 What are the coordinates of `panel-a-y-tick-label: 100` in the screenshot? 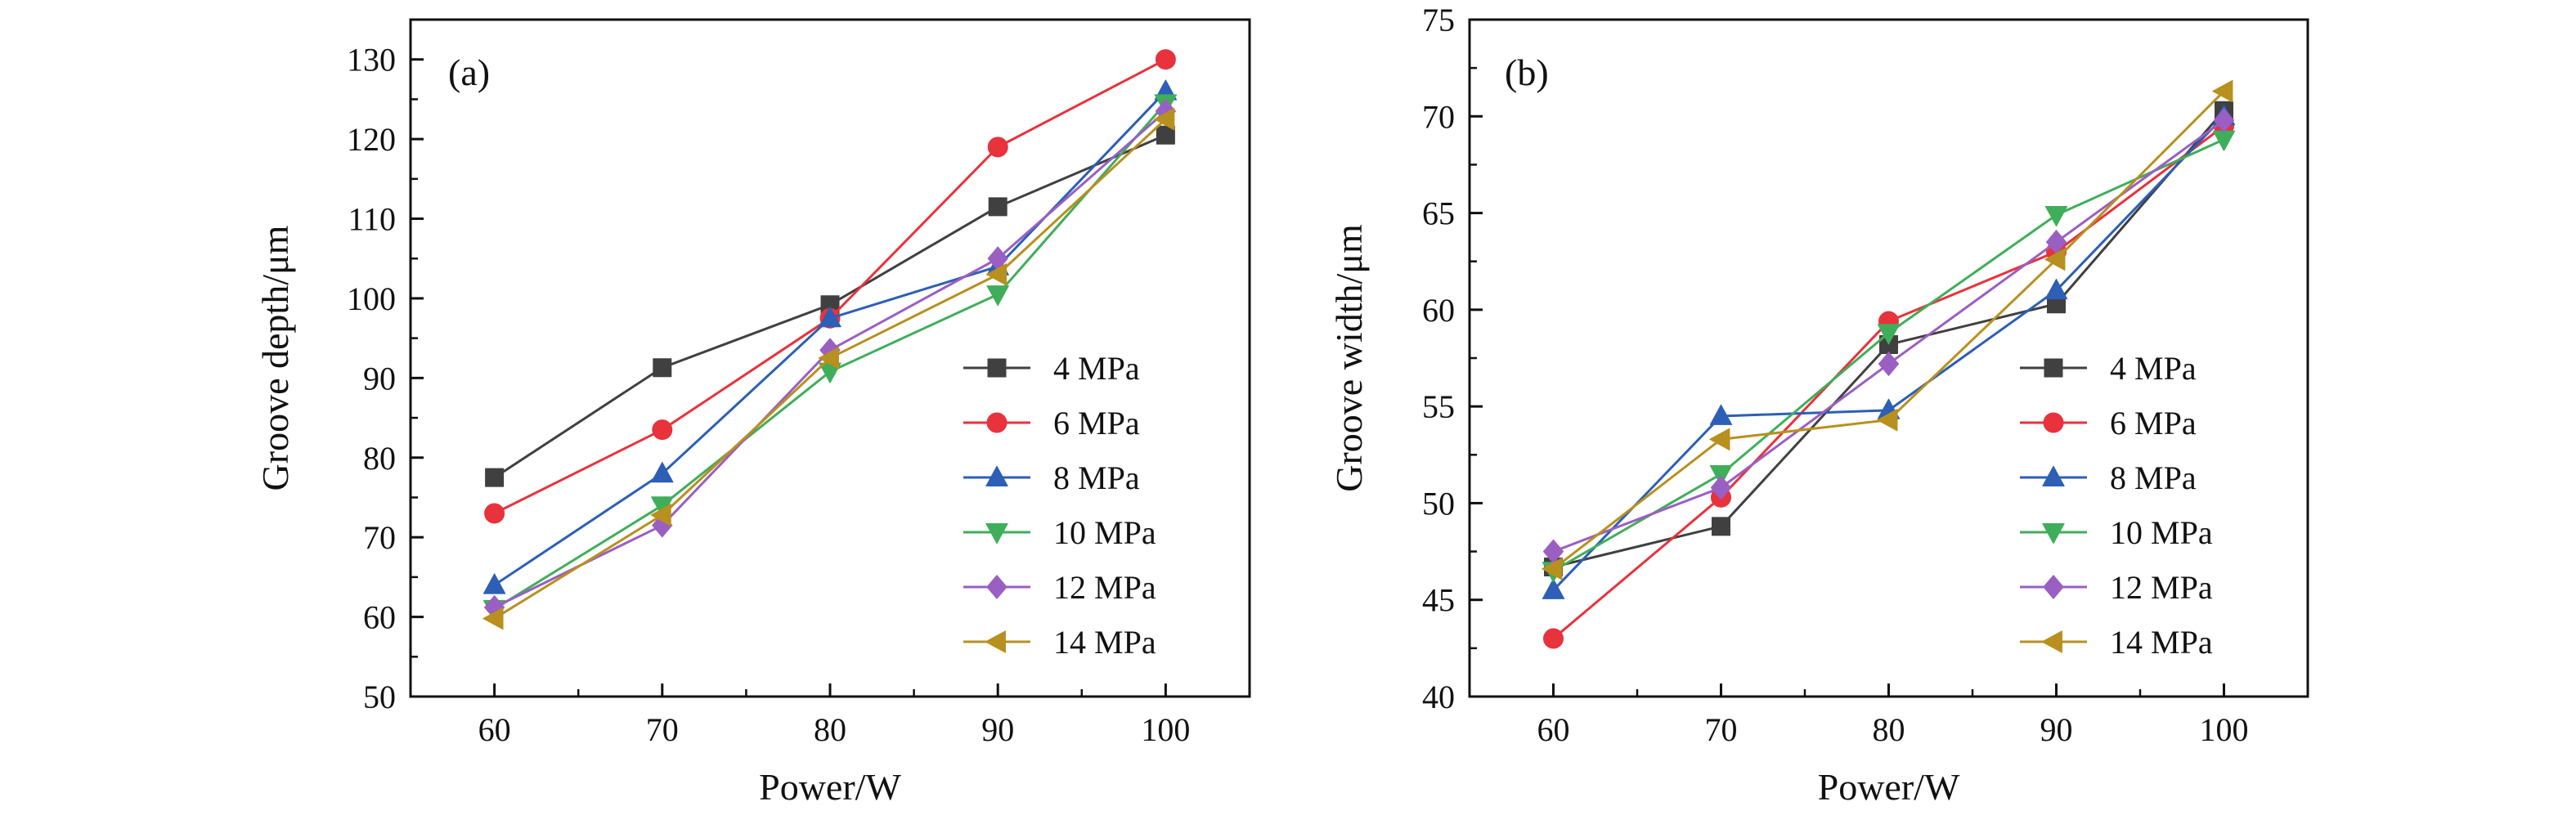 It's located at (371, 298).